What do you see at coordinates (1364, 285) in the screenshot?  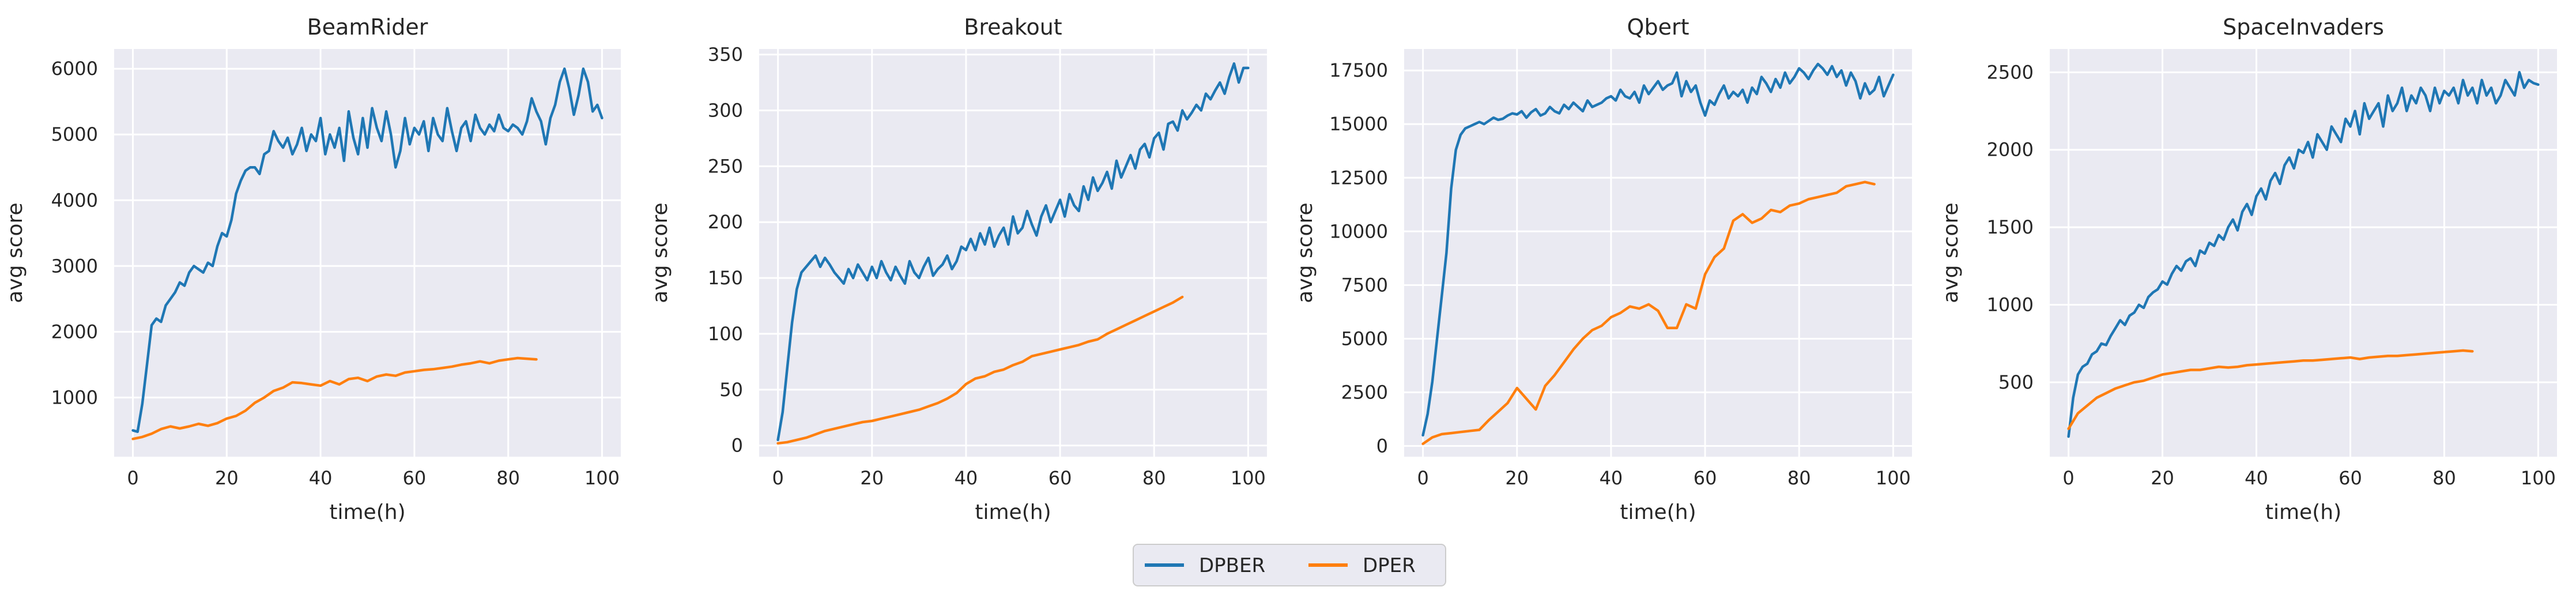 I see `y-tick-label: 7500` at bounding box center [1364, 285].